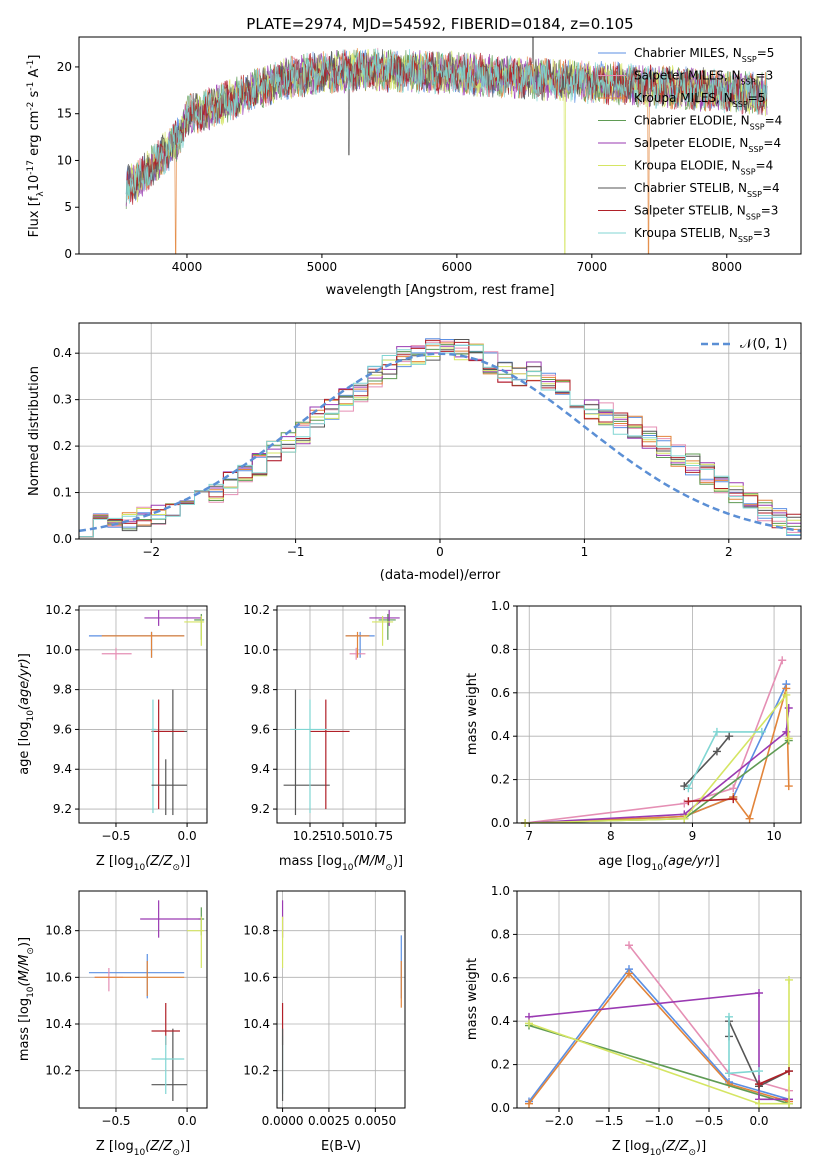 The width and height of the screenshot is (819, 1174). I want to click on weight-age-axes-frame, so click(659, 714).